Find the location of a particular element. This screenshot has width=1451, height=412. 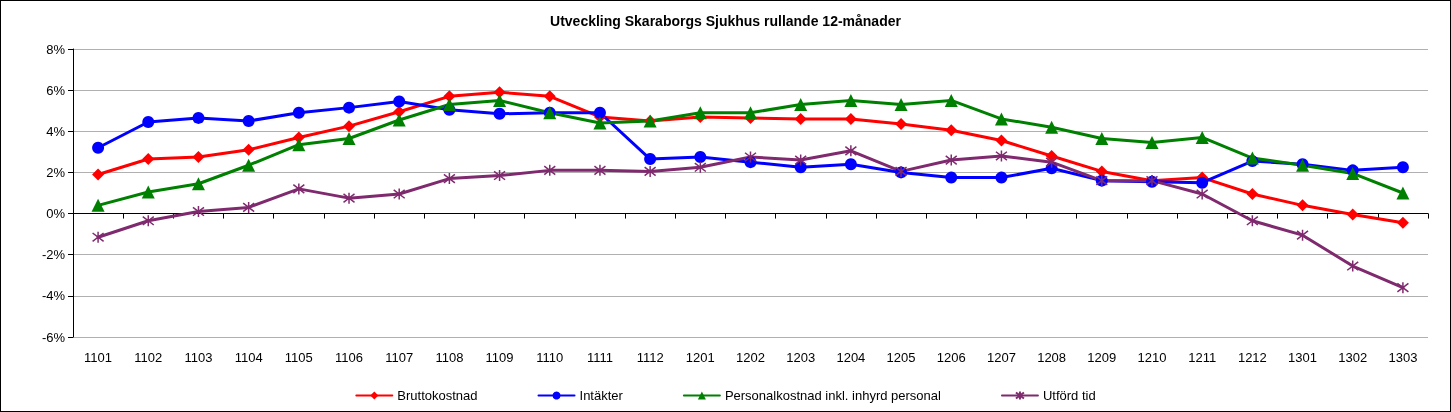

x-tick-label: 1206 is located at coordinates (951, 357).